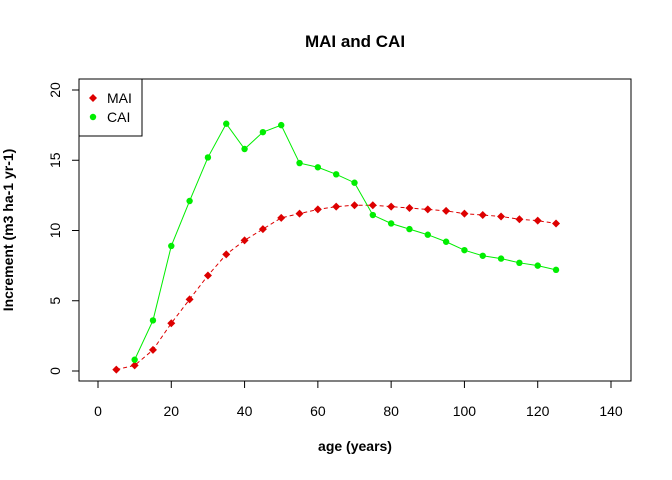  Describe the element at coordinates (8, 230) in the screenshot. I see `y-axis-label: Increment (m3 ha-1 yr-1)` at that location.